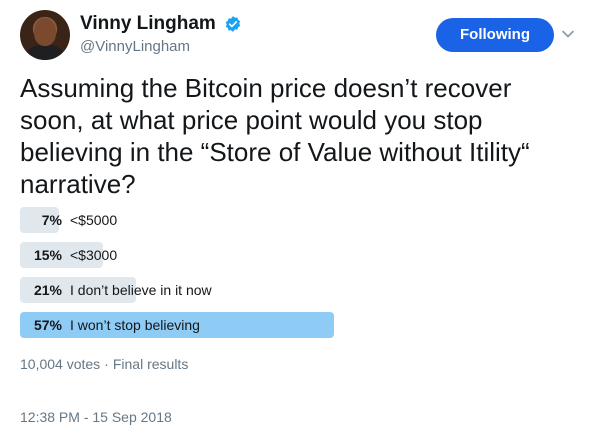 The image size is (600, 437). Describe the element at coordinates (300, 220) in the screenshot. I see `poll-option: 7% <$5000` at that location.